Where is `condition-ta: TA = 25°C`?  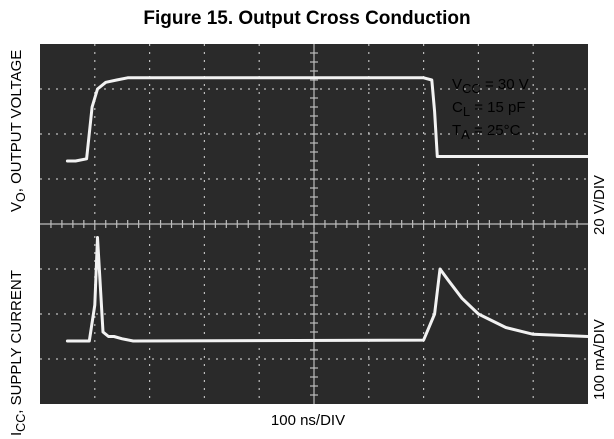 condition-ta: TA = 25°C is located at coordinates (486, 132).